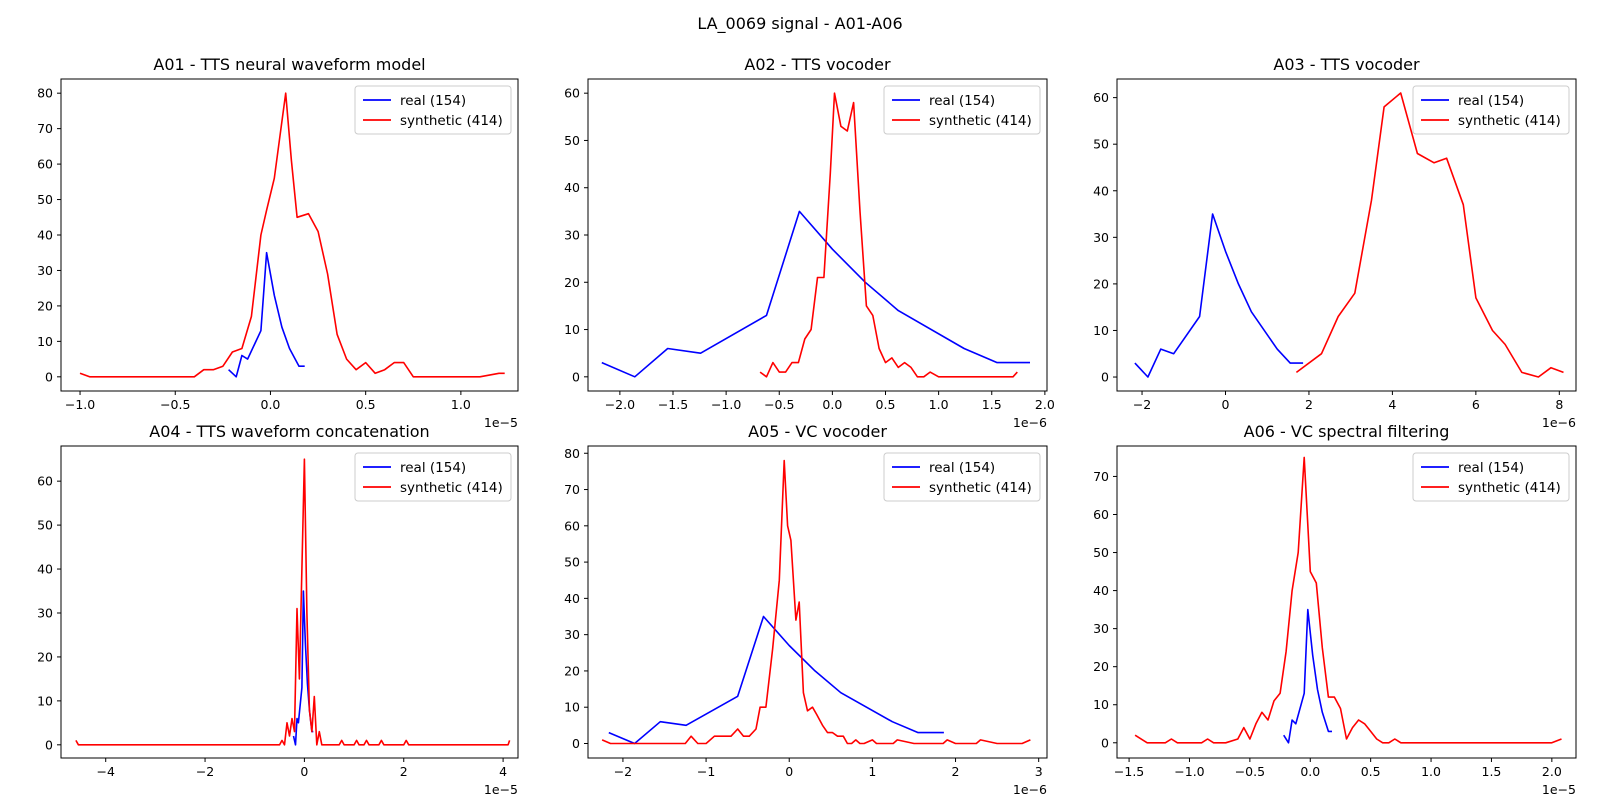  Describe the element at coordinates (992, 404) in the screenshot. I see `x-tick-label: 1.5` at that location.